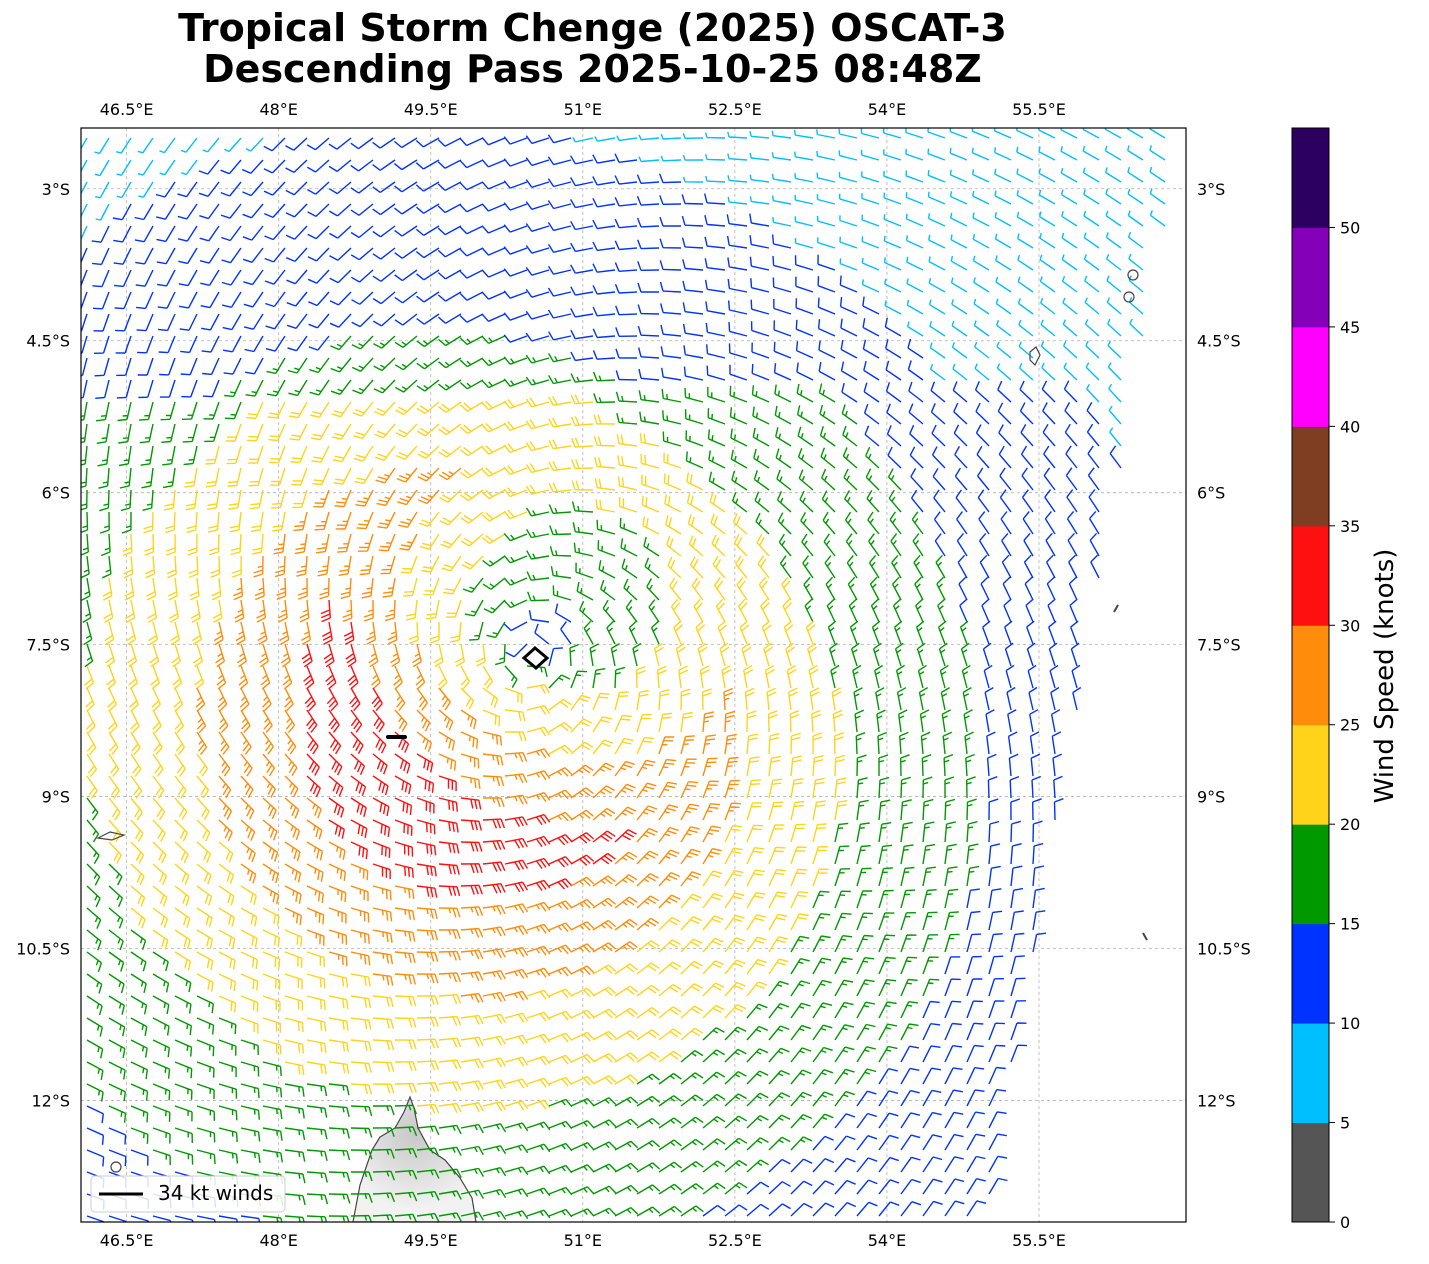 The width and height of the screenshot is (1429, 1264). What do you see at coordinates (1211, 493) in the screenshot?
I see `lat-tick-label-right: 6°S` at bounding box center [1211, 493].